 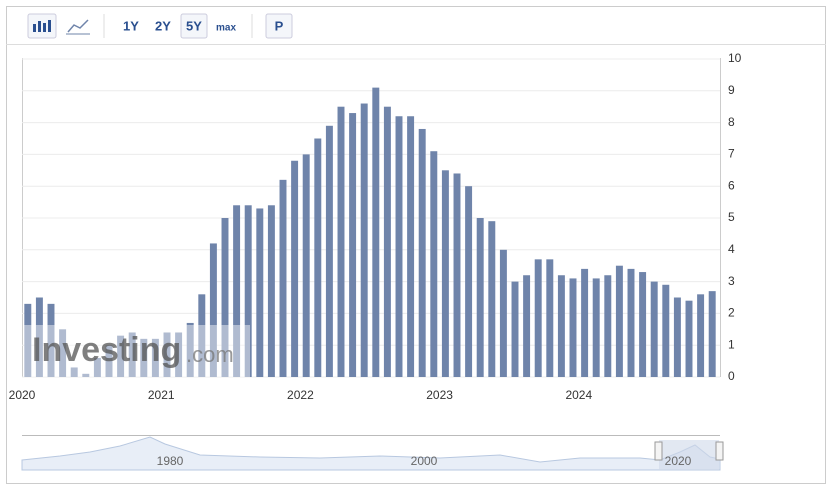 I want to click on range-button: 2Y, so click(x=163, y=25).